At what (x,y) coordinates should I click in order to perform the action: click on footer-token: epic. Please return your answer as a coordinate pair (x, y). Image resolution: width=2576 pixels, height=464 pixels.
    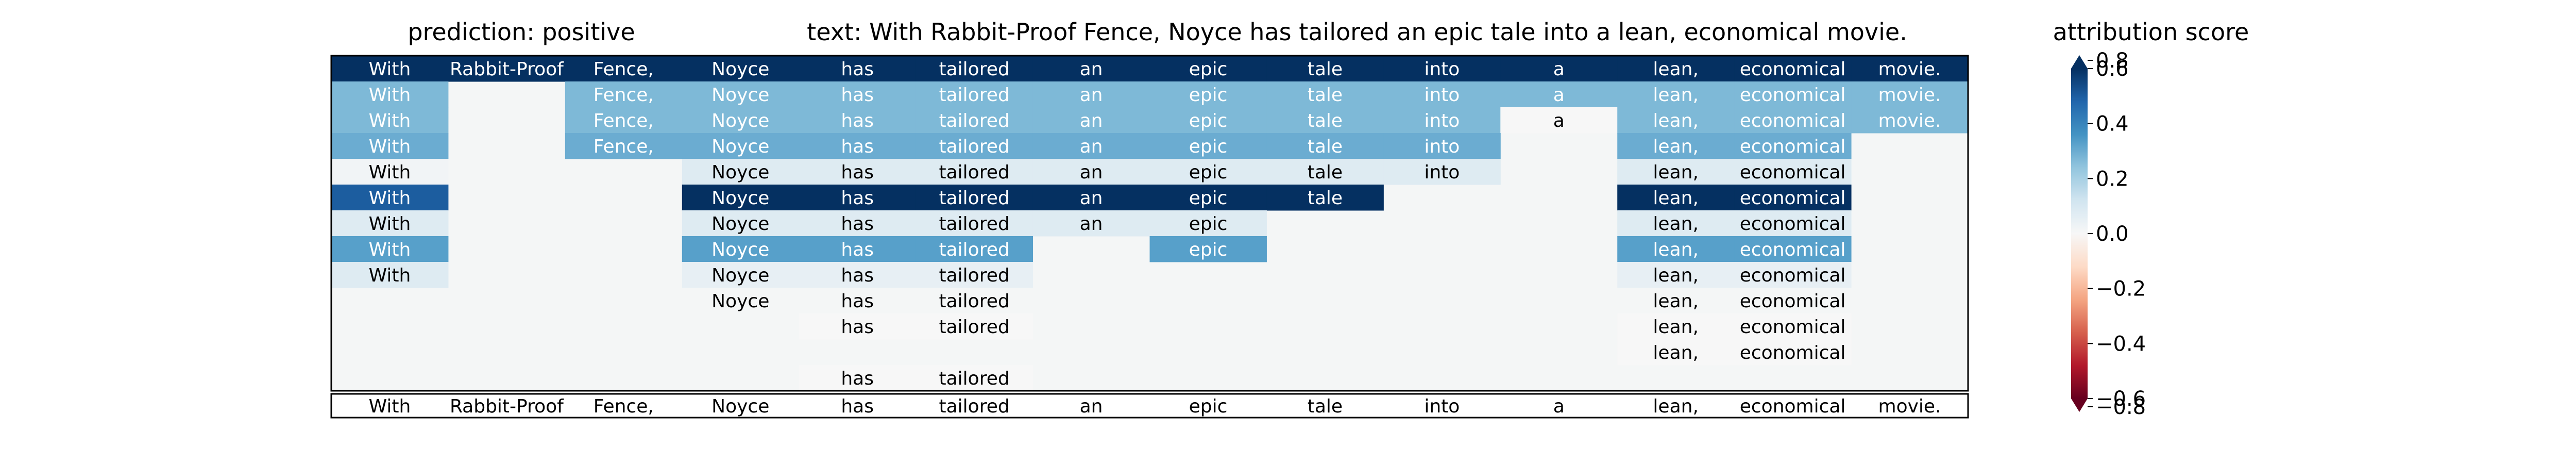
    Looking at the image, I should click on (1208, 406).